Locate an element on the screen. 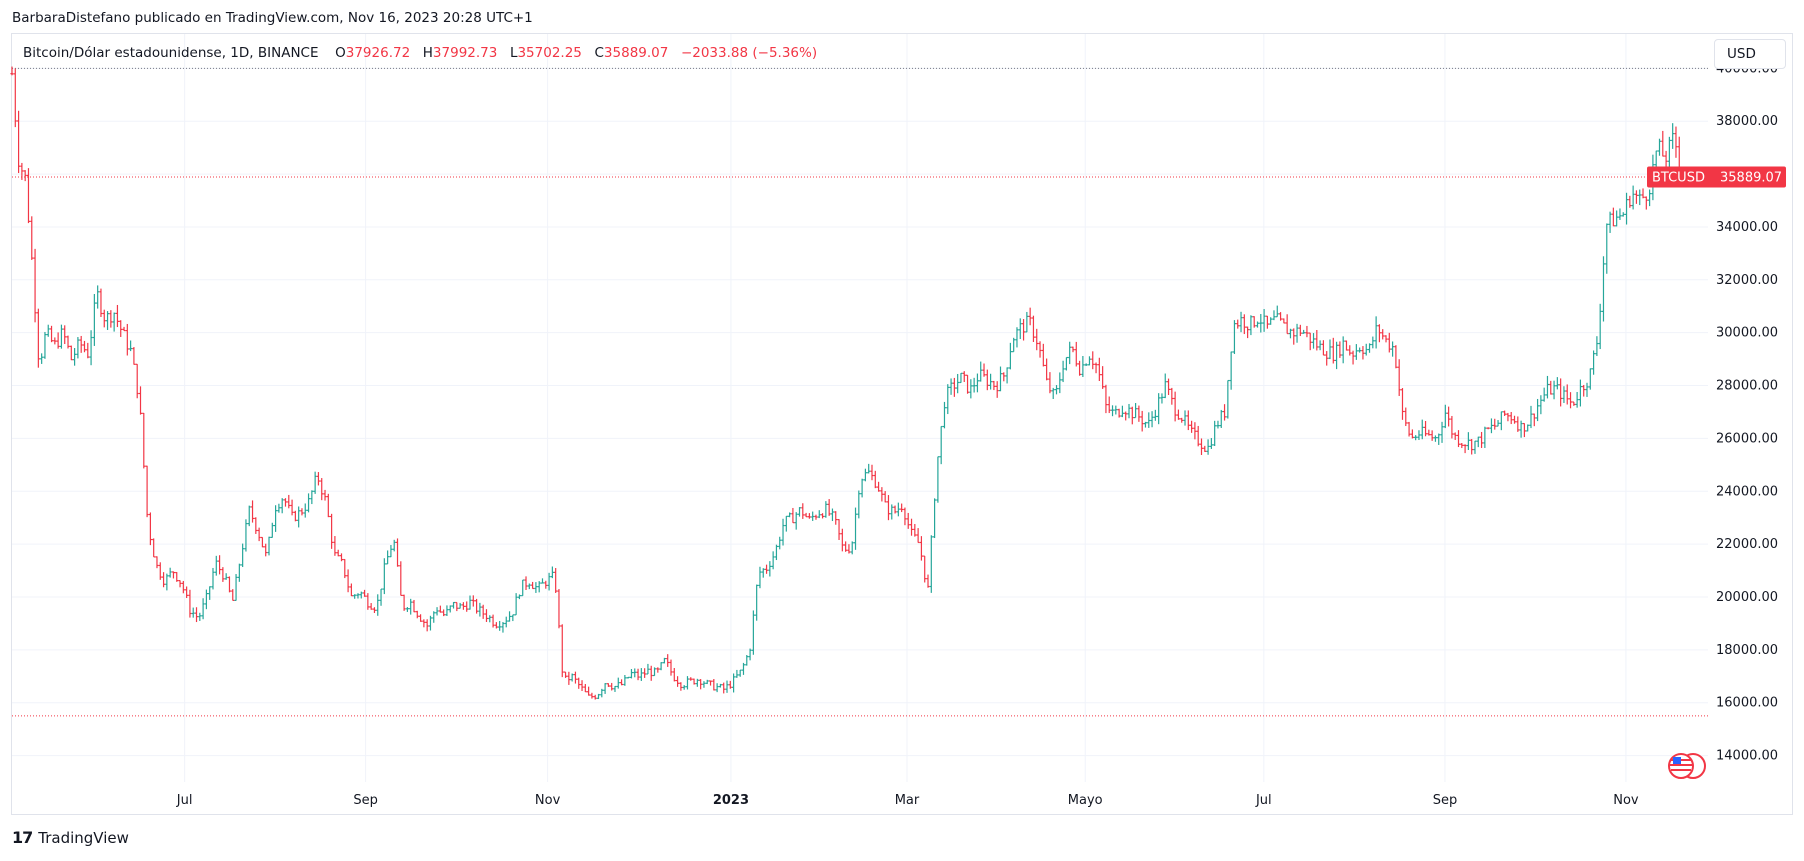 The image size is (1804, 861). legend-low-label: L is located at coordinates (513, 53).